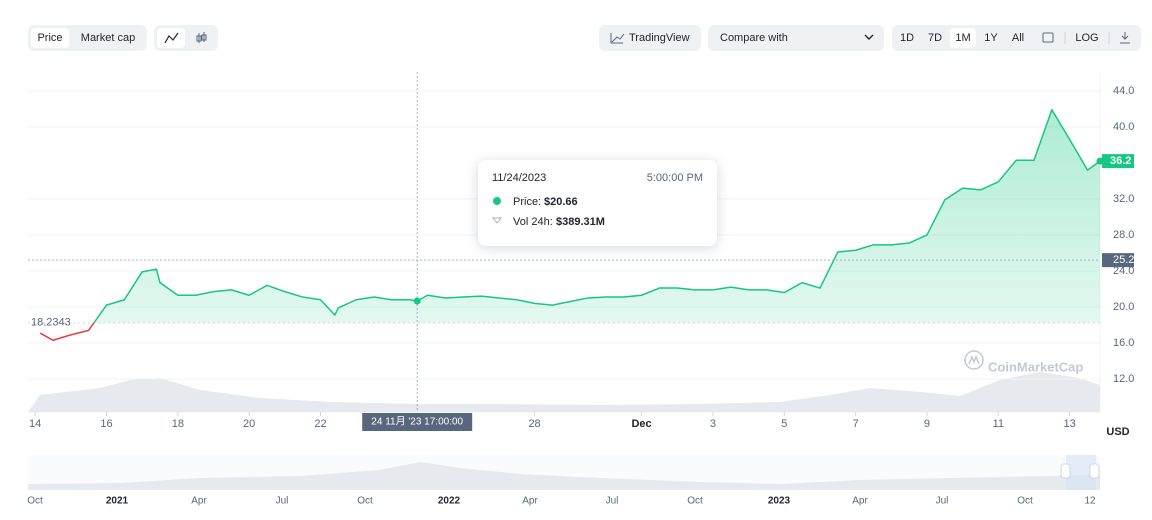 The height and width of the screenshot is (520, 1152). I want to click on y-tick-label: 20.0, so click(1123, 307).